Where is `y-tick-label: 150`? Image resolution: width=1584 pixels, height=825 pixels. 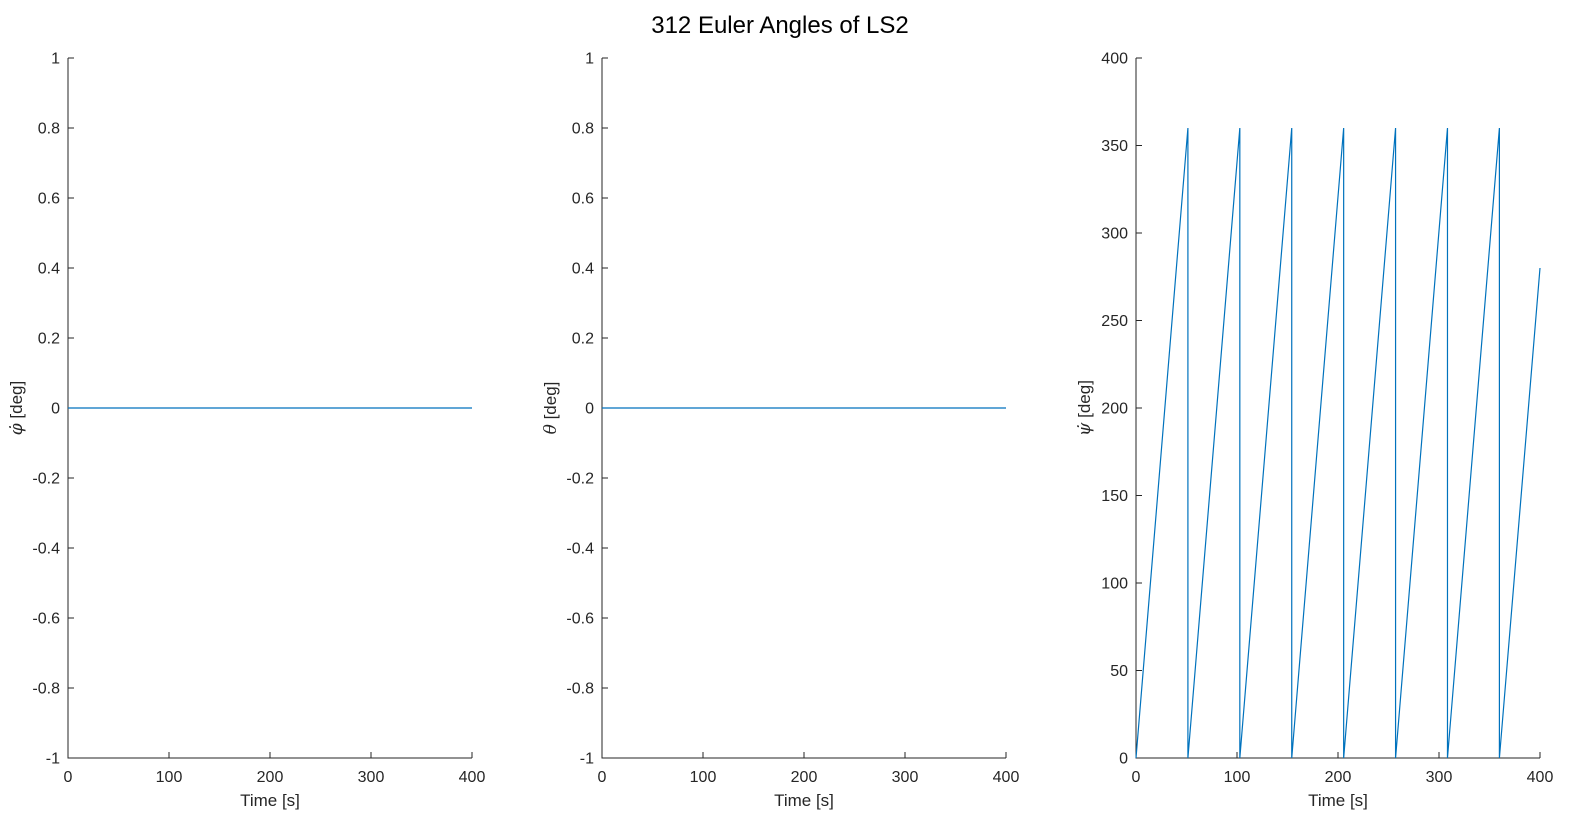
y-tick-label: 150 is located at coordinates (1114, 496).